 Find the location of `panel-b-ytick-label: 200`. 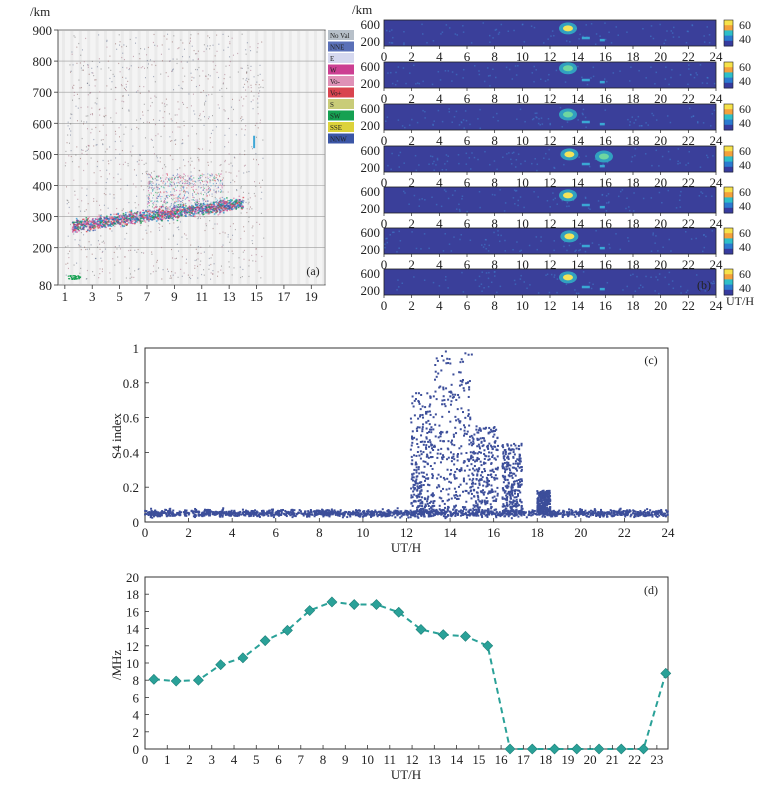

panel-b-ytick-label: 200 is located at coordinates (371, 167).